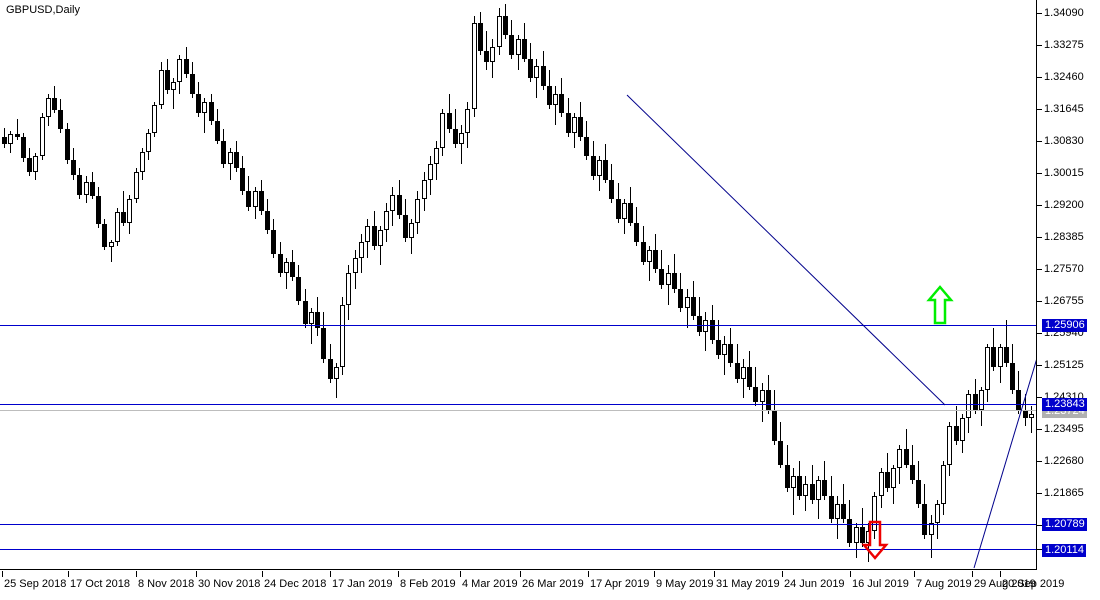  Describe the element at coordinates (1064, 550) in the screenshot. I see `price-tag-1.20114: 1.20114` at that location.